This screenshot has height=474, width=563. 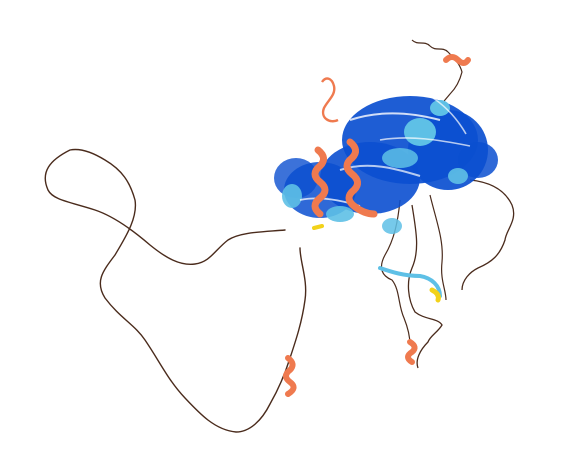 I want to click on core-domain, so click(x=386, y=164).